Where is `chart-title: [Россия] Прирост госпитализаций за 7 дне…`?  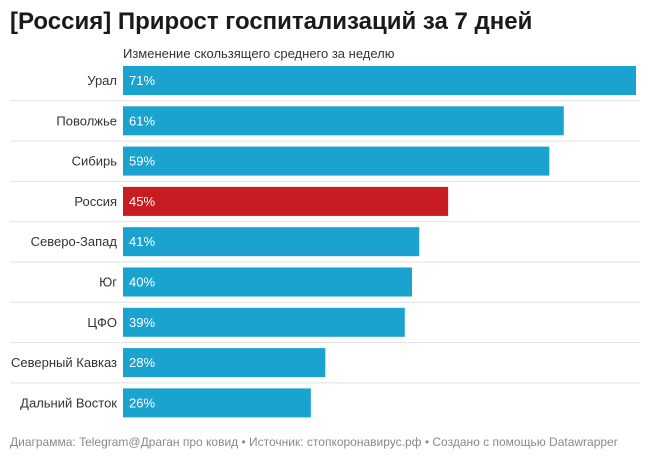 chart-title: [Россия] Прирост госпитализаций за 7 дне… is located at coordinates (271, 21).